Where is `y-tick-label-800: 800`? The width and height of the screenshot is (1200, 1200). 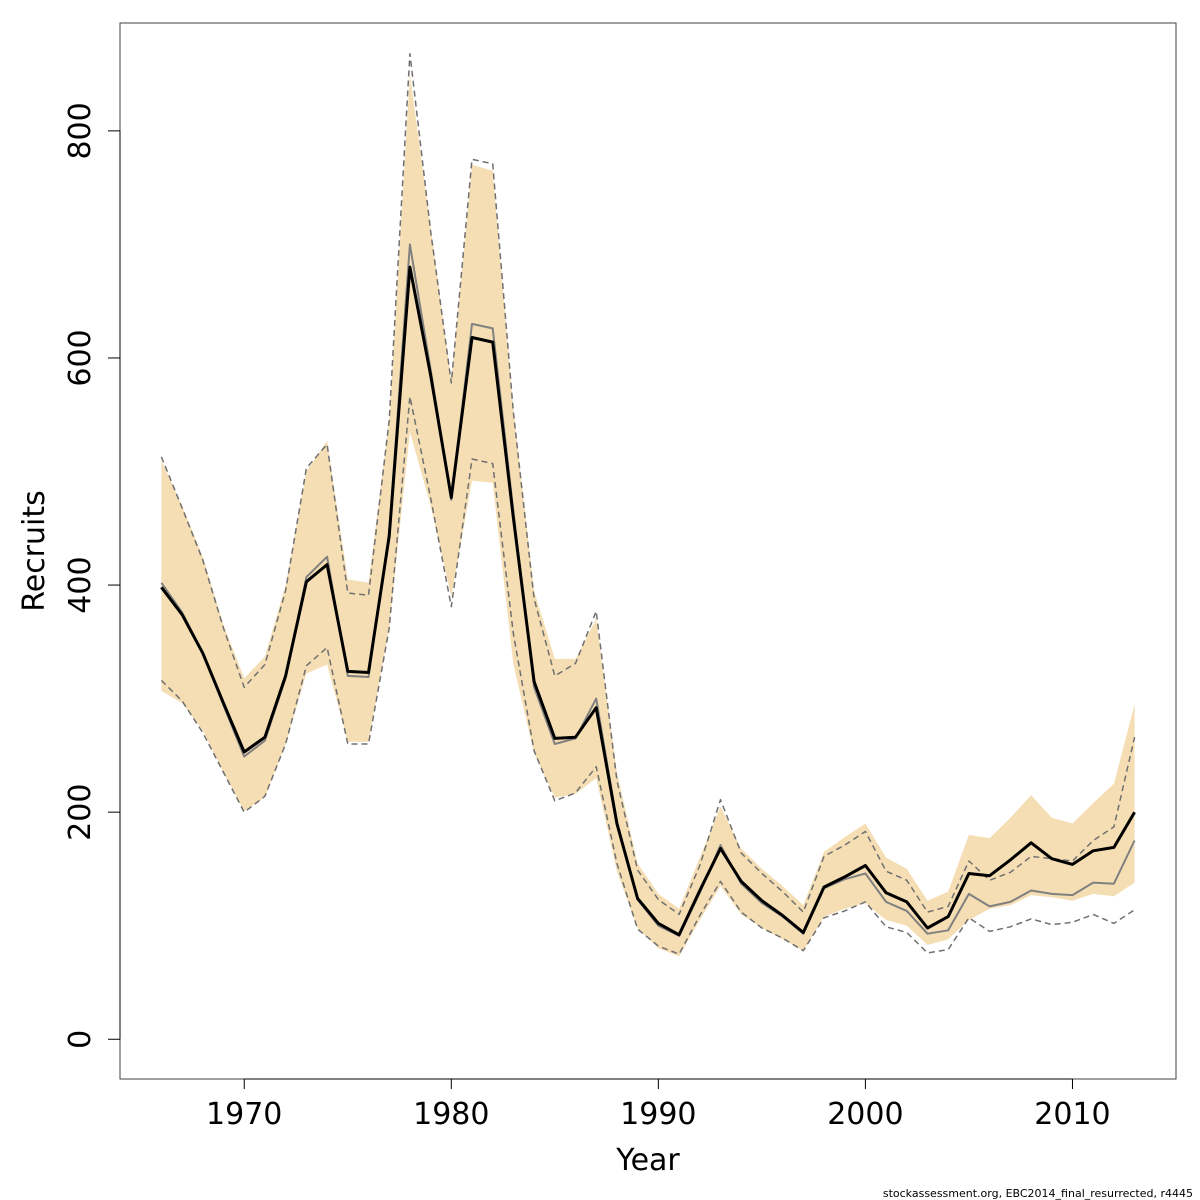
y-tick-label-800: 800 is located at coordinates (80, 130).